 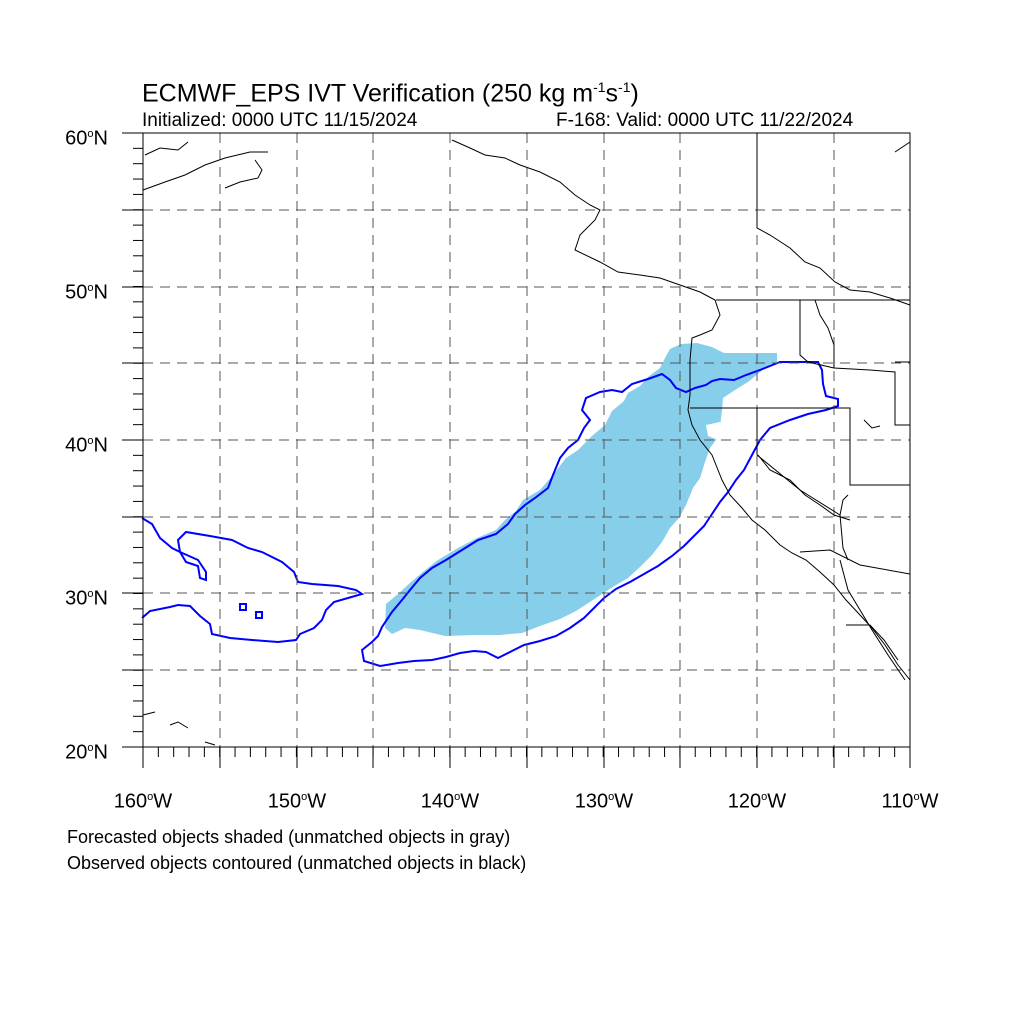 I want to click on valid-time-label: F-168: Valid: 0000 UTC 11/22/2024, so click(x=705, y=120).